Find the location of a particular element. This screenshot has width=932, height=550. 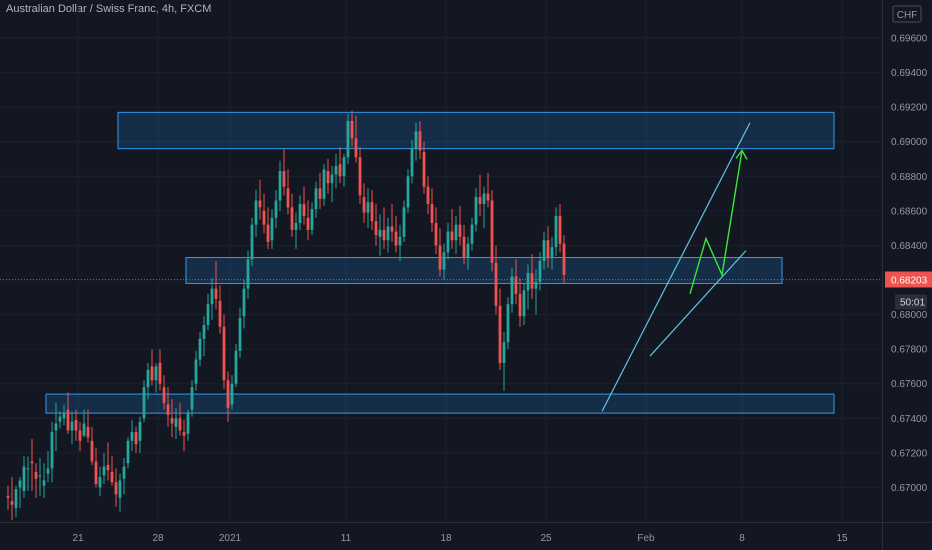

x-tick-label: Feb is located at coordinates (646, 538).